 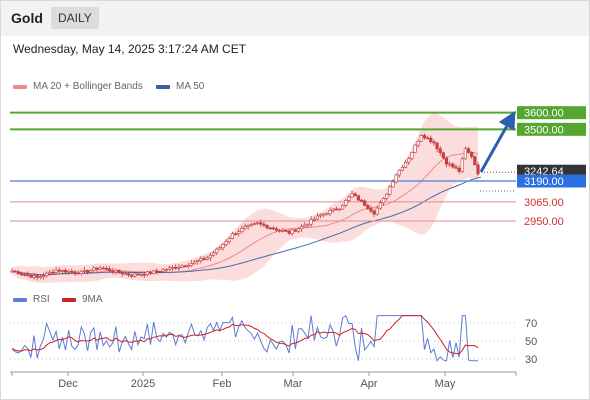 I want to click on datetime-label: Wednesday, May 14, 2025 3:17:24 AM CET, so click(x=130, y=49).